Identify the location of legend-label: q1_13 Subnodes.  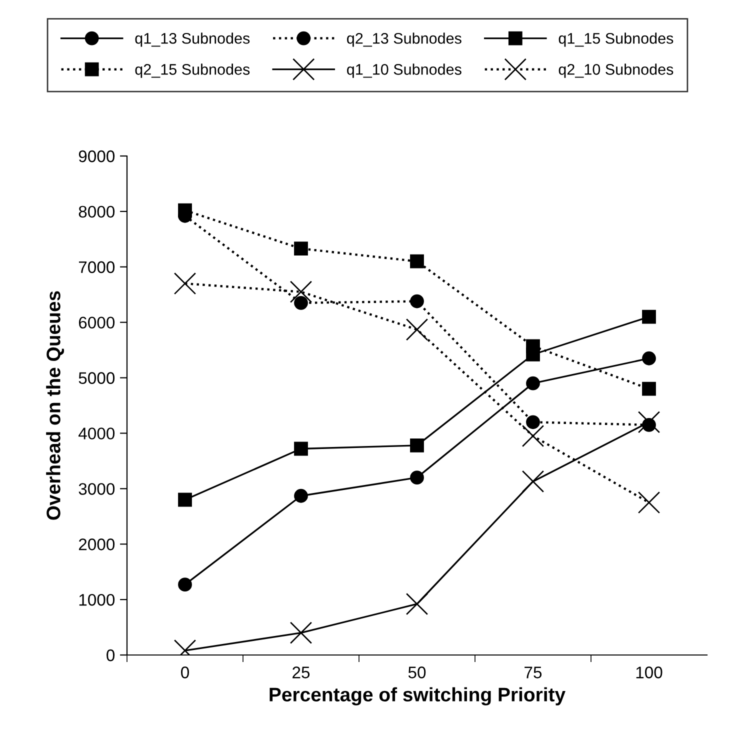
(192, 39).